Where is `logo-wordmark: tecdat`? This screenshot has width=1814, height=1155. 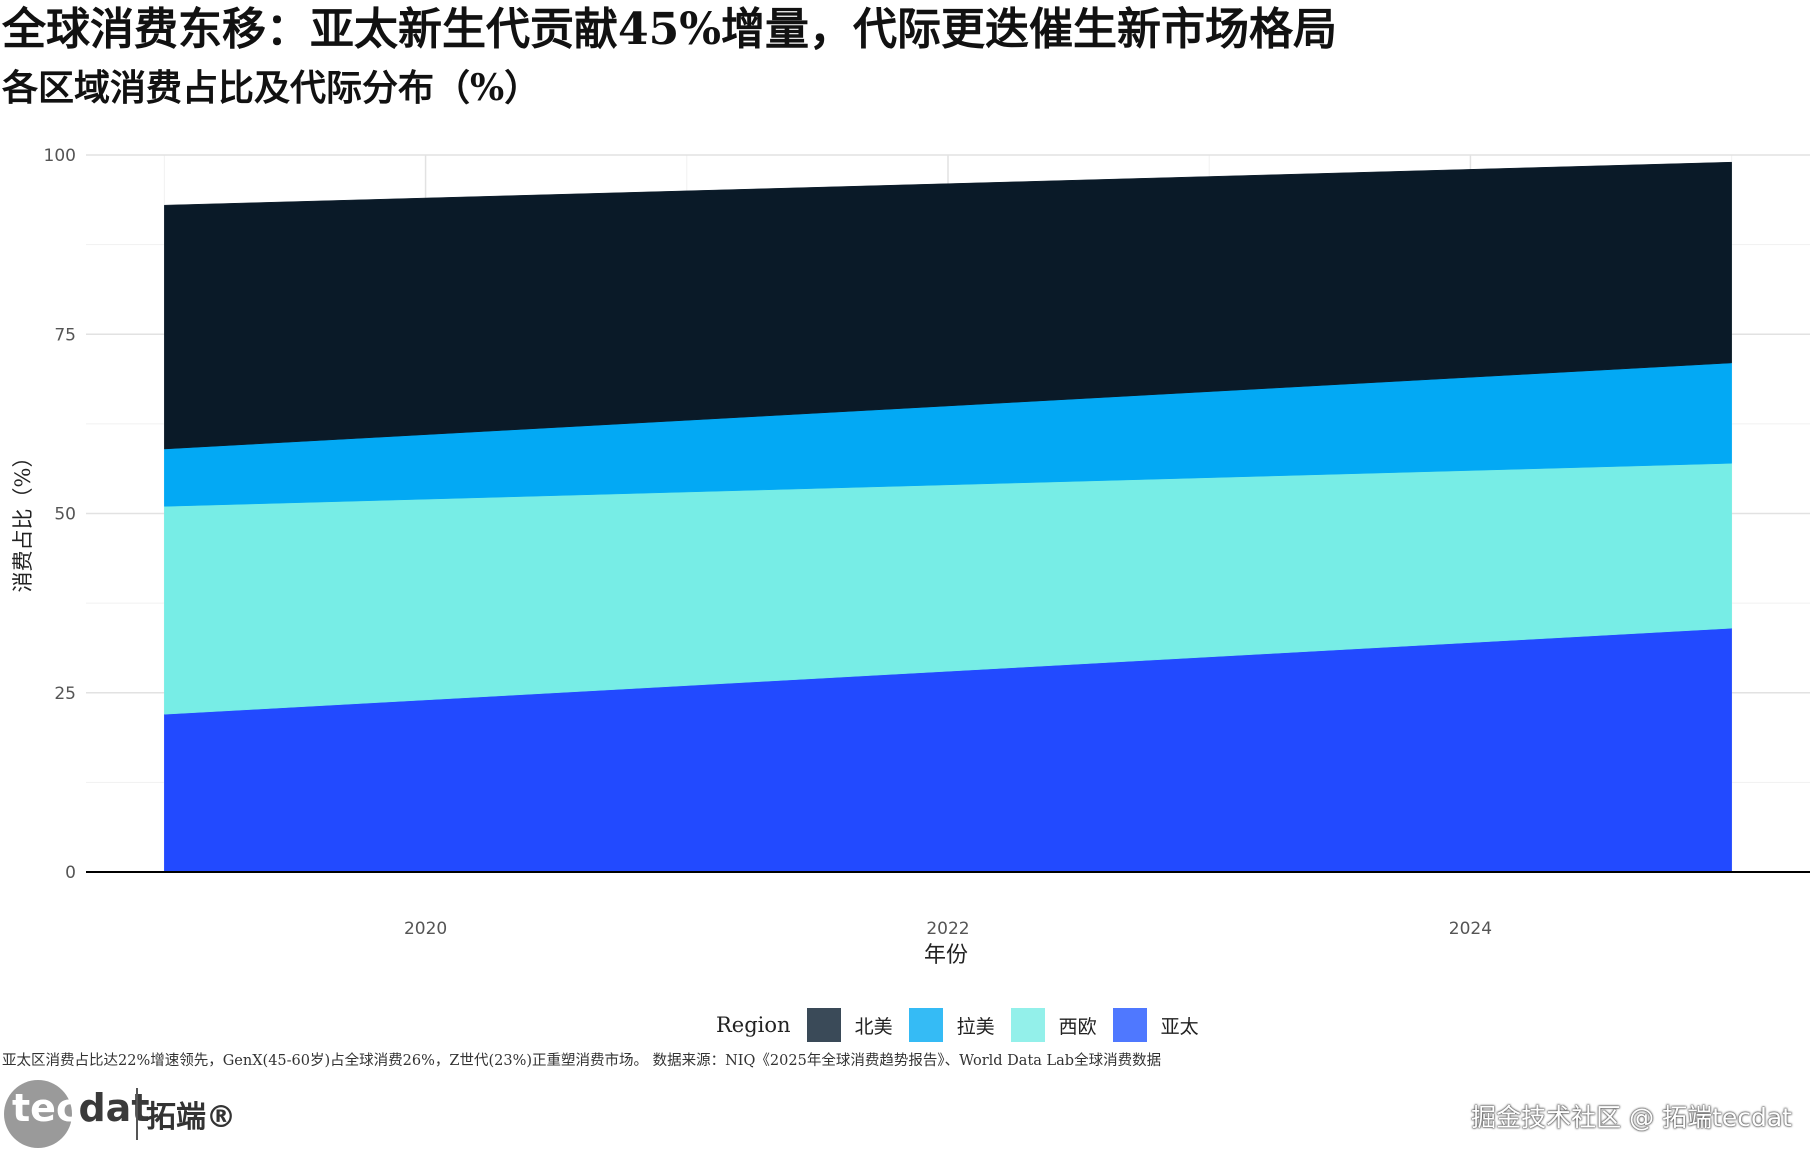
logo-wordmark: tecdat is located at coordinates (80, 1108).